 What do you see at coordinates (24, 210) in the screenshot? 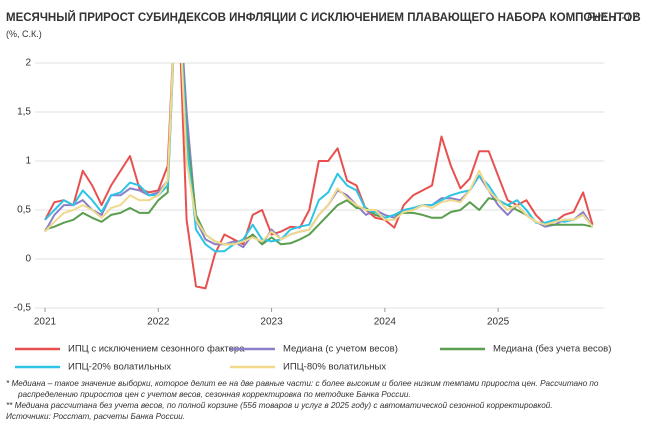
I see `y-tick-label: 0,5` at bounding box center [24, 210].